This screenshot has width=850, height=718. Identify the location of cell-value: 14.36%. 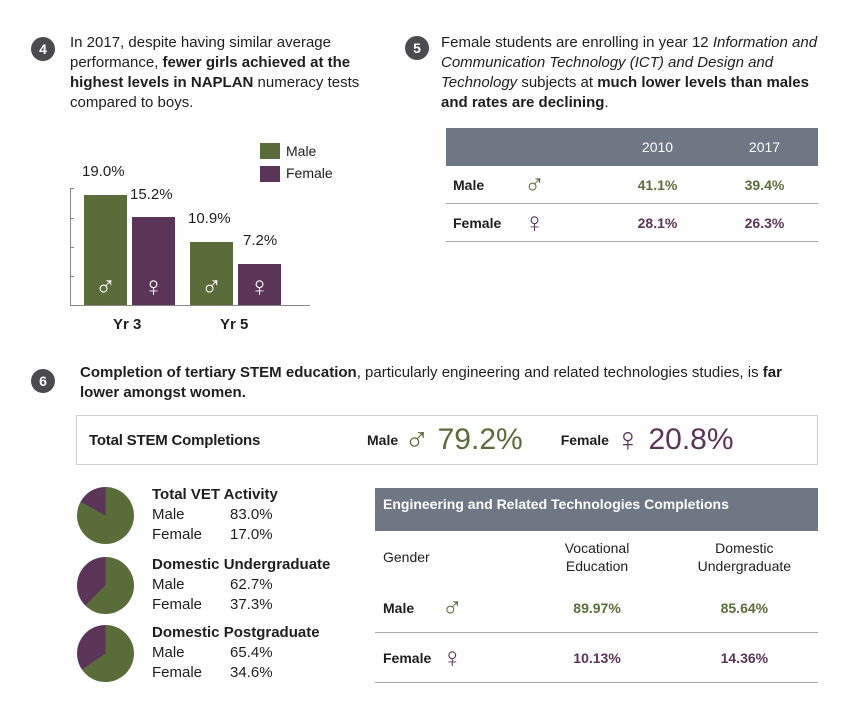
(744, 657).